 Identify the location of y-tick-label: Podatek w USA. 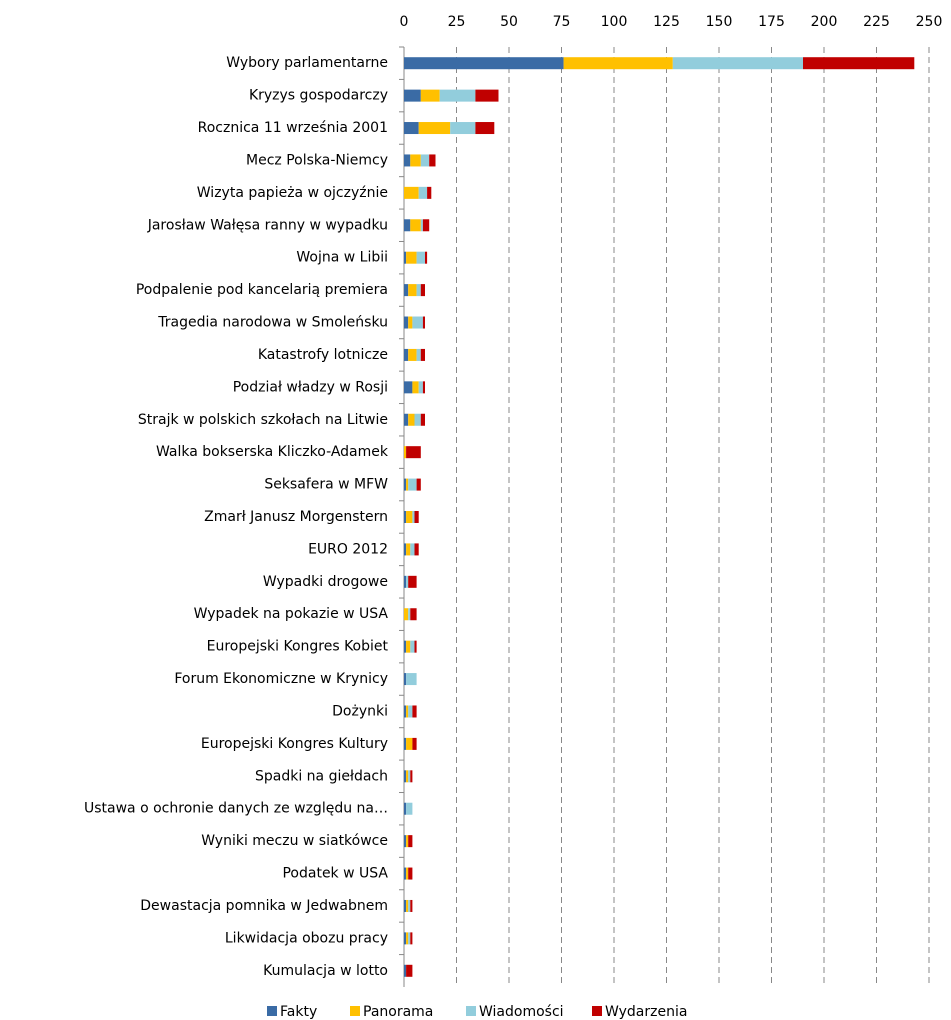
(335, 874).